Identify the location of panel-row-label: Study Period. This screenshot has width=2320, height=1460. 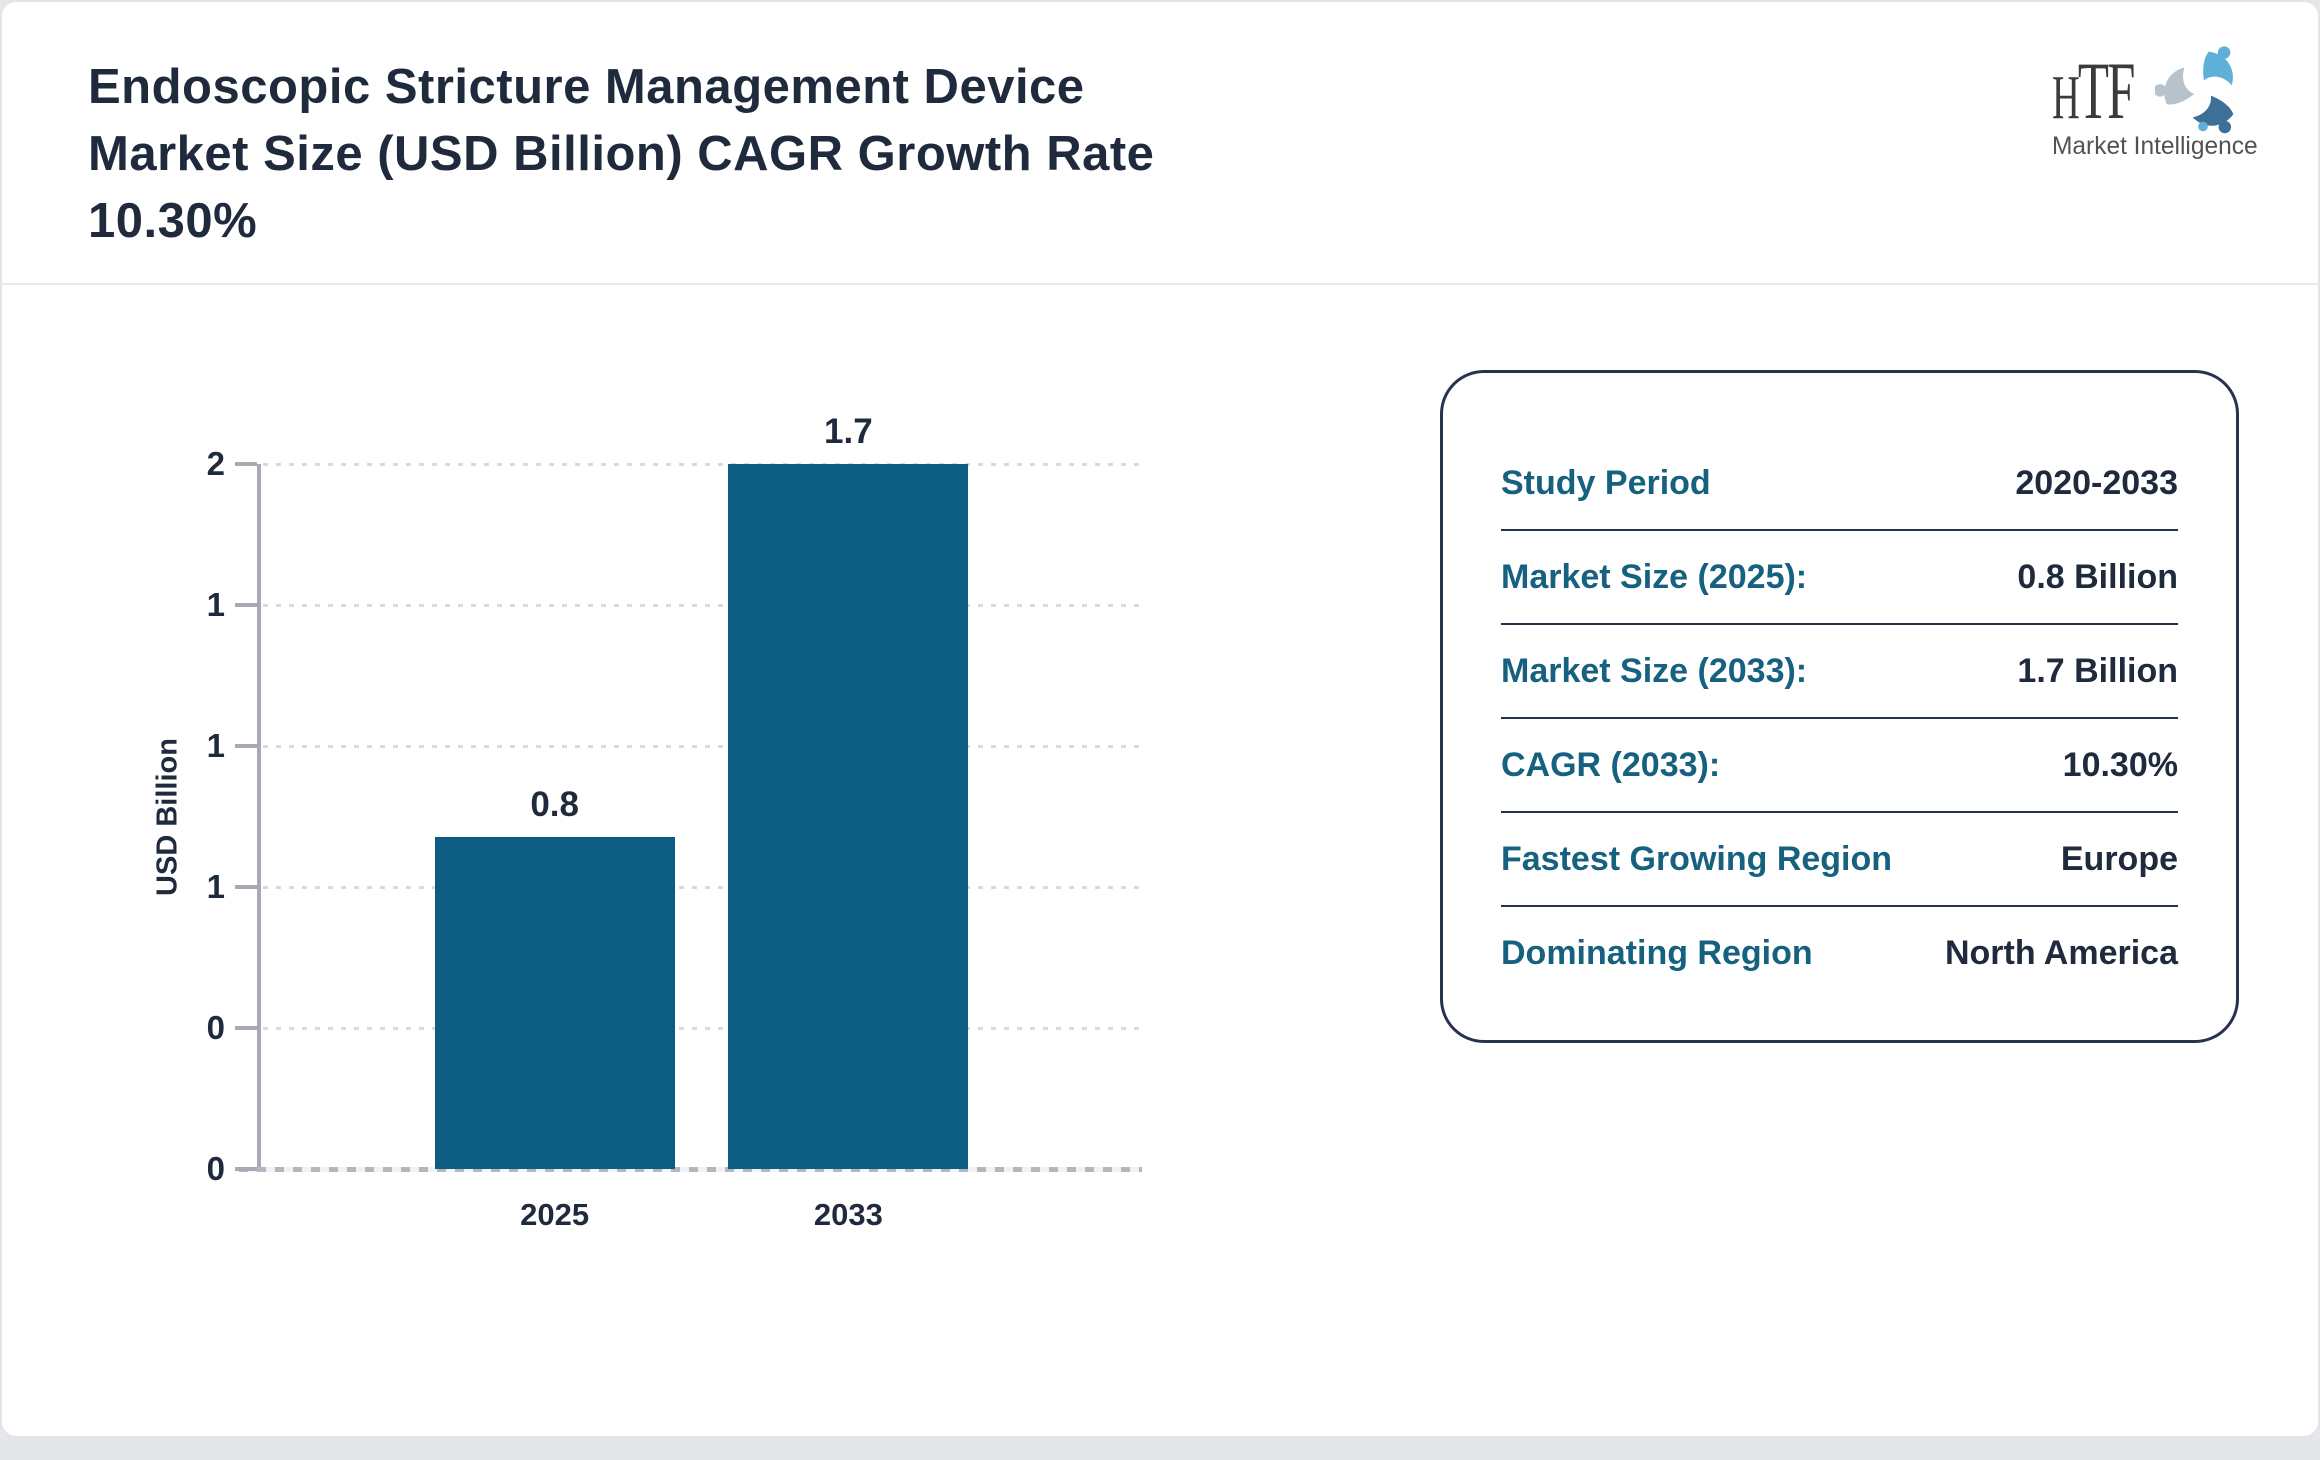
(1606, 482).